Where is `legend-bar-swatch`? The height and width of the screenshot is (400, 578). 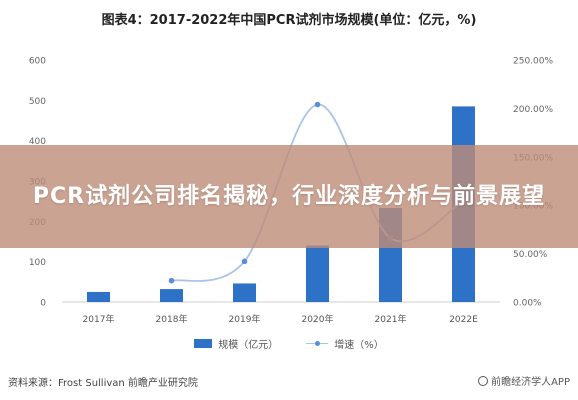 legend-bar-swatch is located at coordinates (203, 343).